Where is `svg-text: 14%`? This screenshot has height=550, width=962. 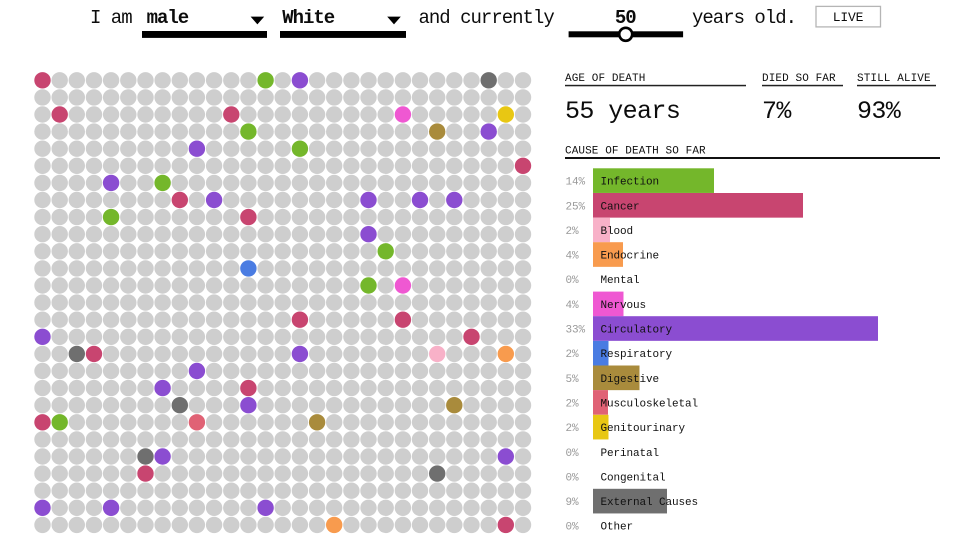
svg-text: 14% is located at coordinates (576, 183).